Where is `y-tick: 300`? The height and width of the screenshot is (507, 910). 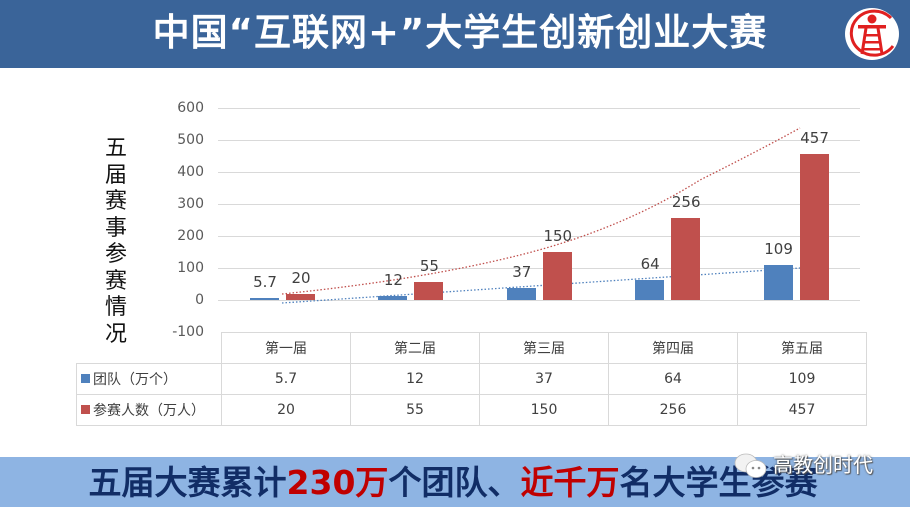
y-tick: 300 is located at coordinates (190, 204).